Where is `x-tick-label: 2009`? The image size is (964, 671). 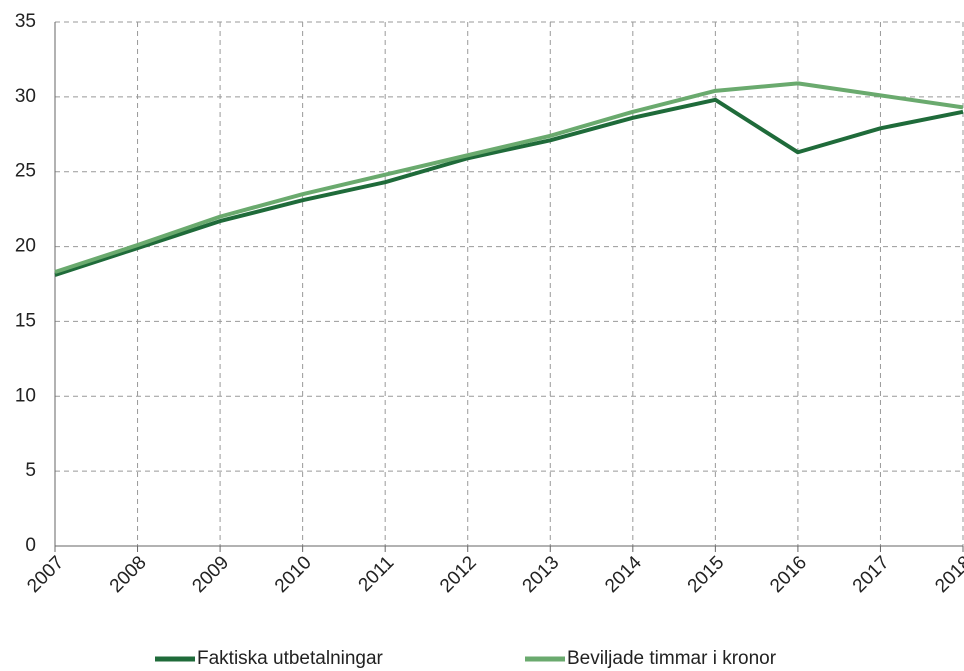
x-tick-label: 2009 is located at coordinates (210, 574).